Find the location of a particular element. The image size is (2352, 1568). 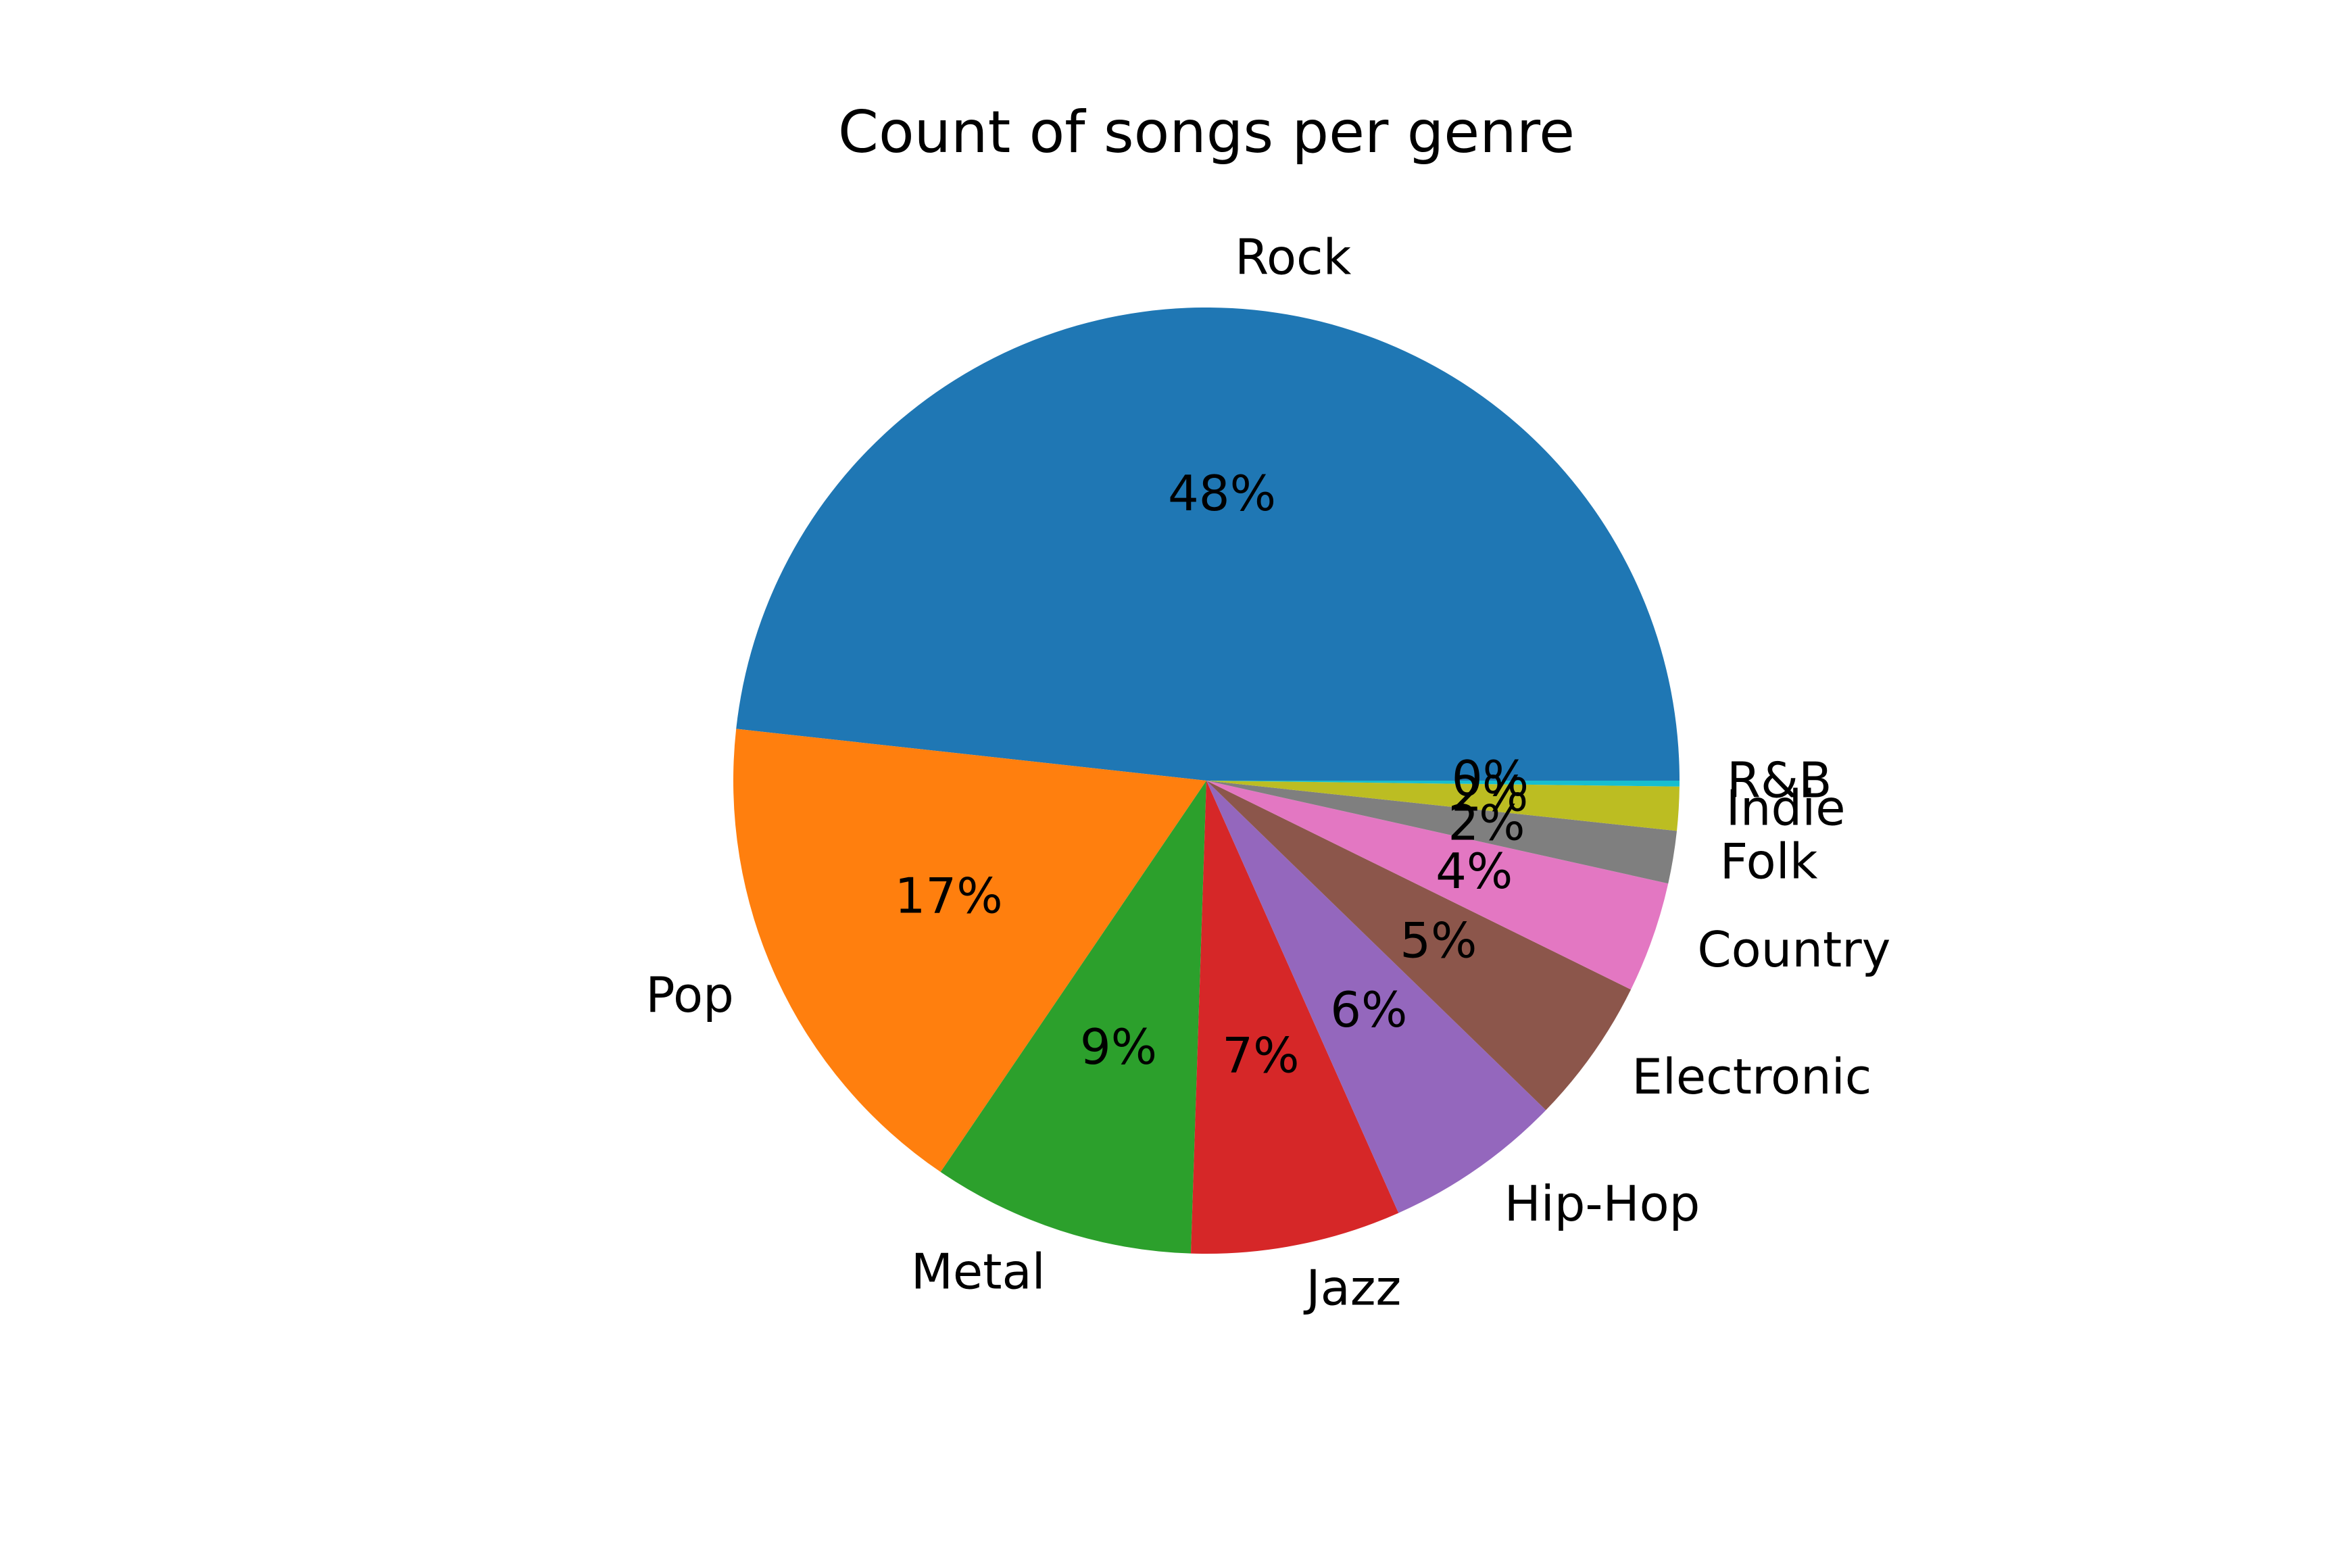

percent-label-country: 4% is located at coordinates (1474, 872).